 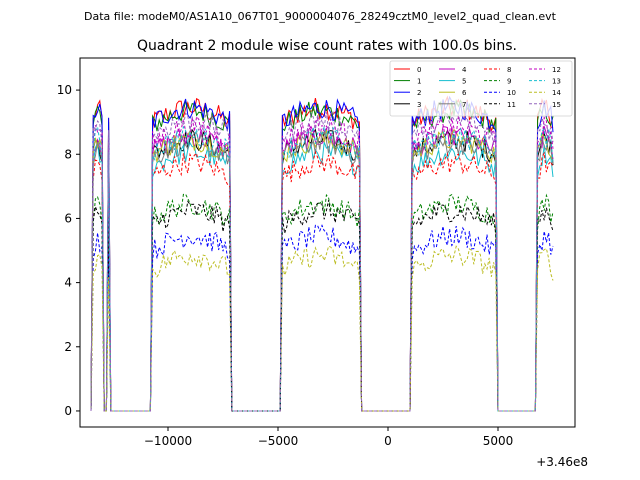 What do you see at coordinates (556, 105) in the screenshot?
I see `legend-label-15: 15` at bounding box center [556, 105].